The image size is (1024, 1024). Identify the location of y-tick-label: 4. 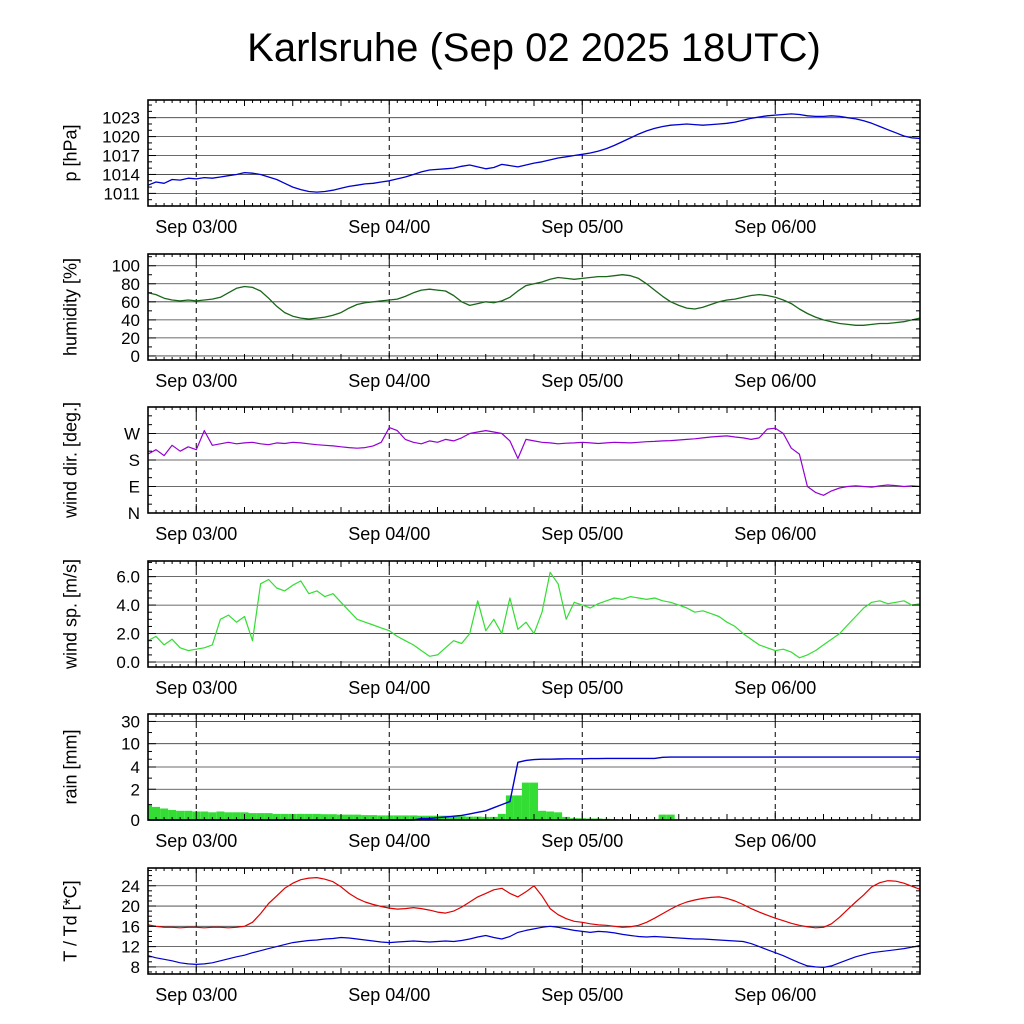
(135, 767).